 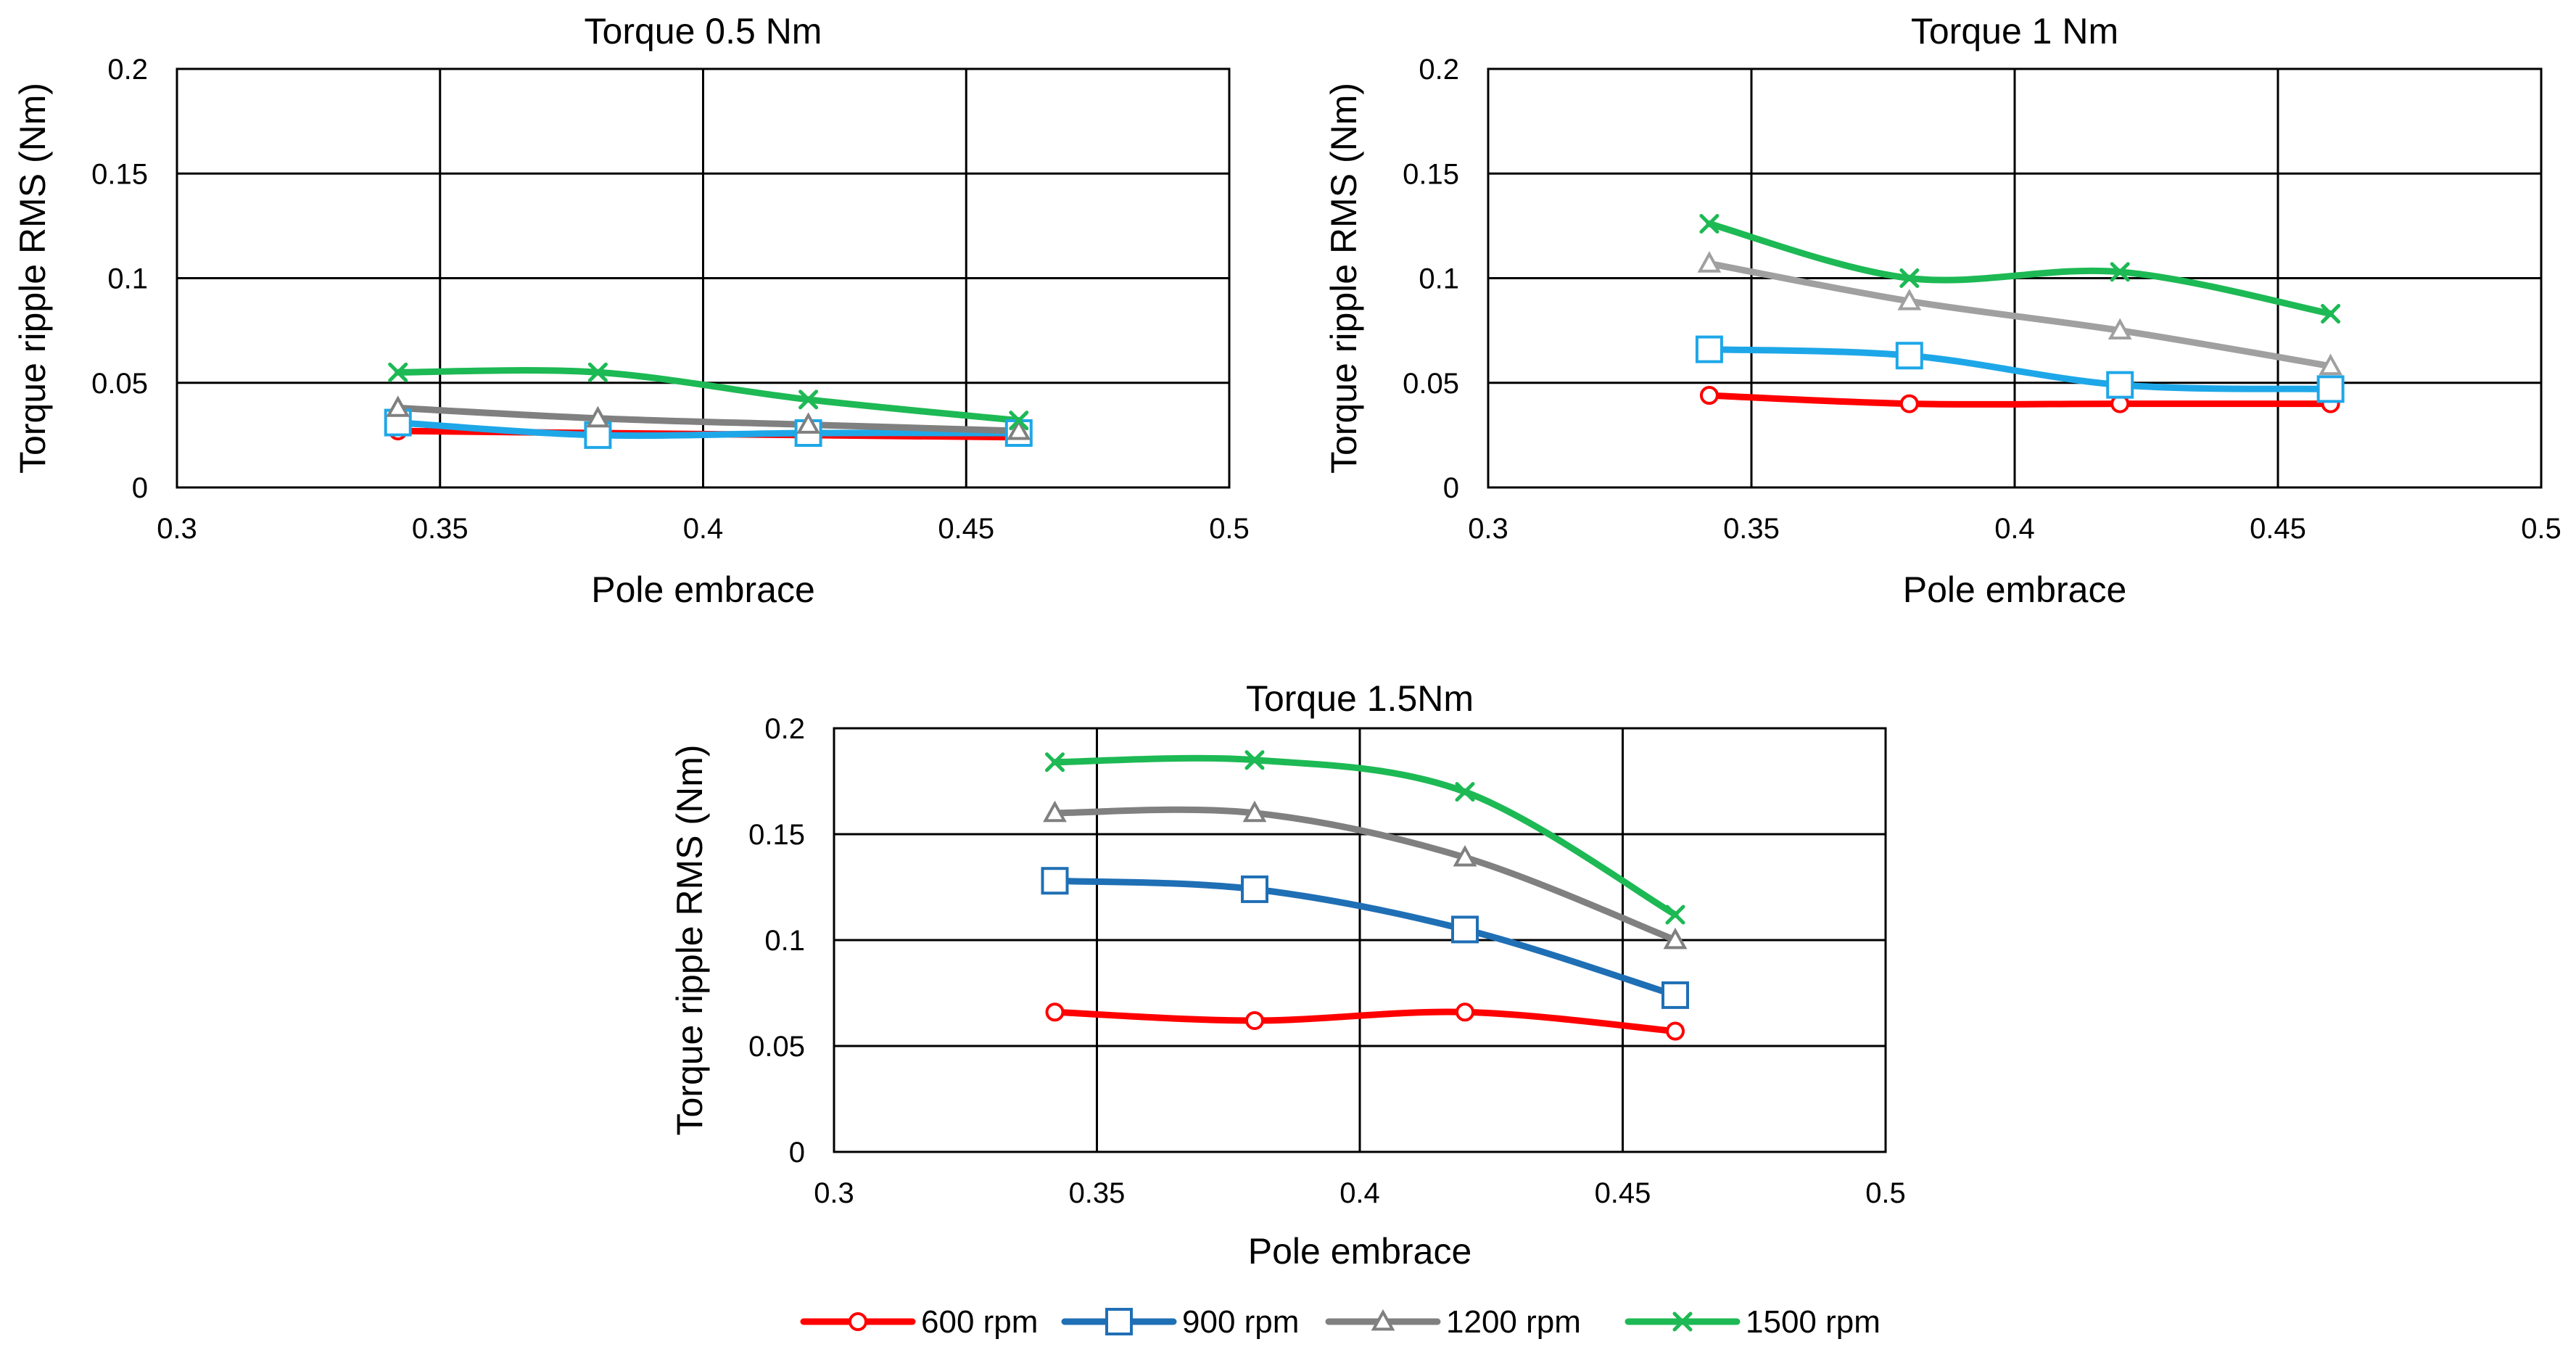 What do you see at coordinates (919, 1322) in the screenshot?
I see `legend-item: 600 rpm` at bounding box center [919, 1322].